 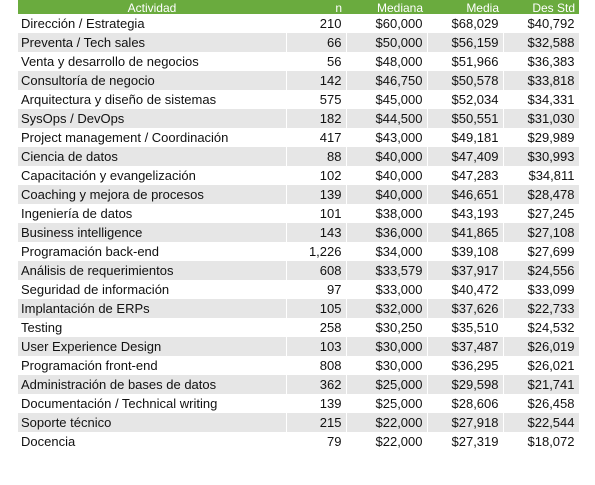 I want to click on cell-n: 210, so click(x=316, y=23).